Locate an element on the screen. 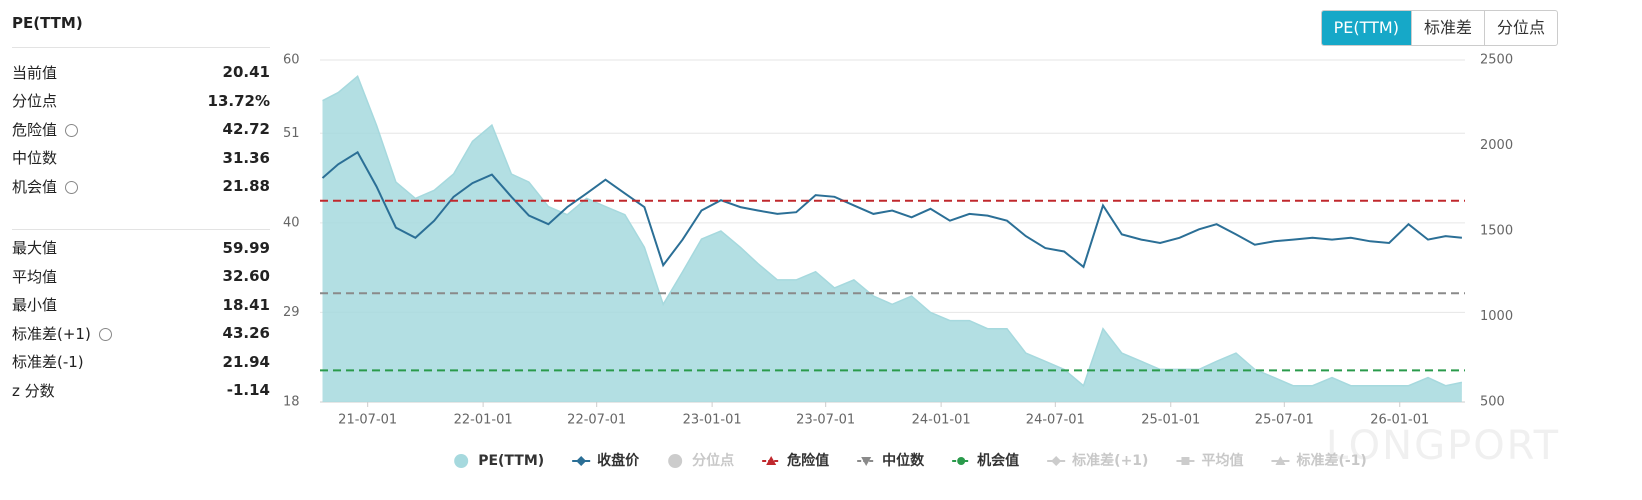  legend-item: 危险值 is located at coordinates (795, 460).